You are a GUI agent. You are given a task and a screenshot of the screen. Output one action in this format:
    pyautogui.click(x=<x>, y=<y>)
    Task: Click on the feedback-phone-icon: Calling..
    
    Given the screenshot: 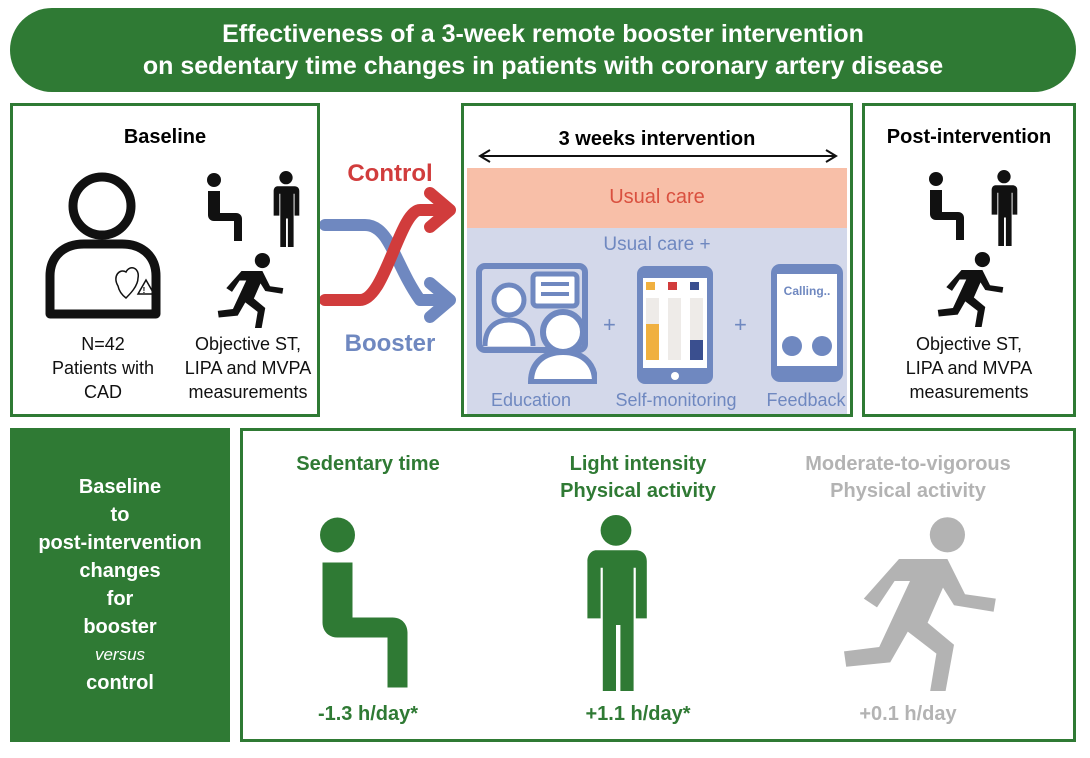 What is the action you would take?
    pyautogui.click(x=807, y=323)
    